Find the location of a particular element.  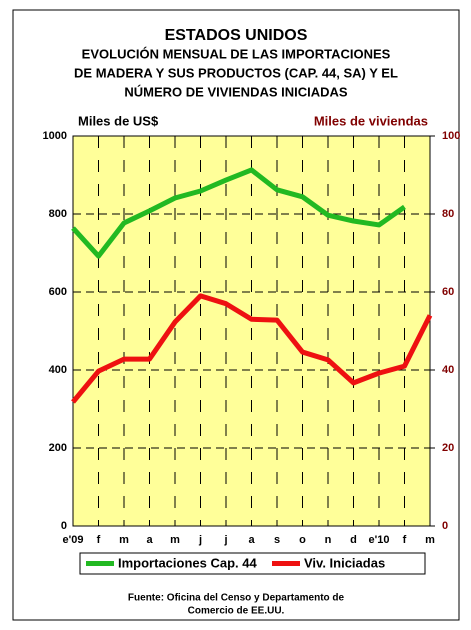

y2-tick-label: 40 is located at coordinates (448, 370).